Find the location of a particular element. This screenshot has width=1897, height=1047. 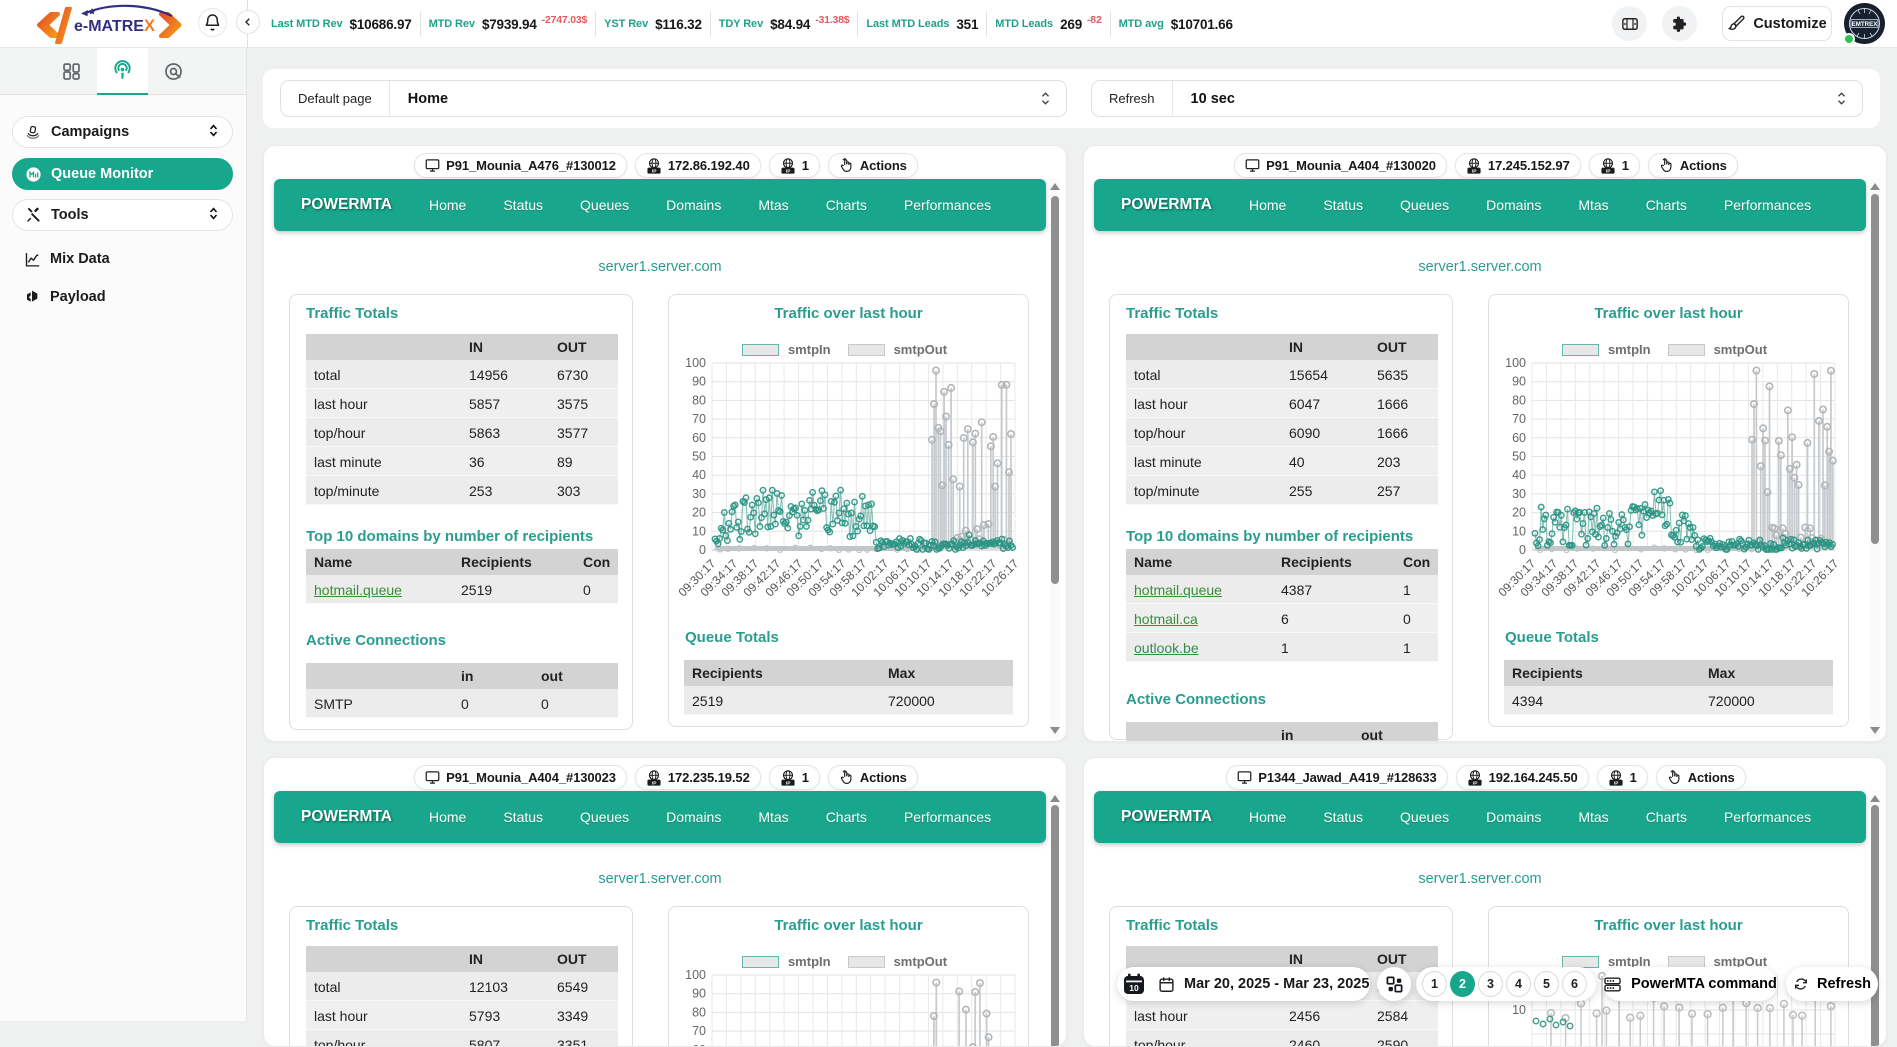

svg-text: X is located at coordinates (149, 26).